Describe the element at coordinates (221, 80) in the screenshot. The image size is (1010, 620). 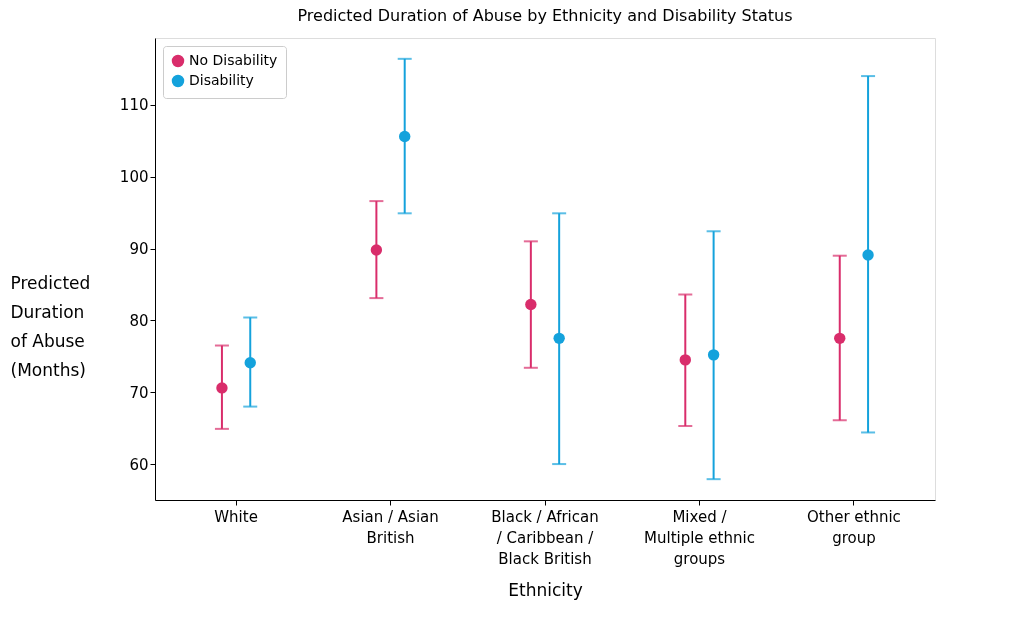
I see `legend-label: Disability` at that location.